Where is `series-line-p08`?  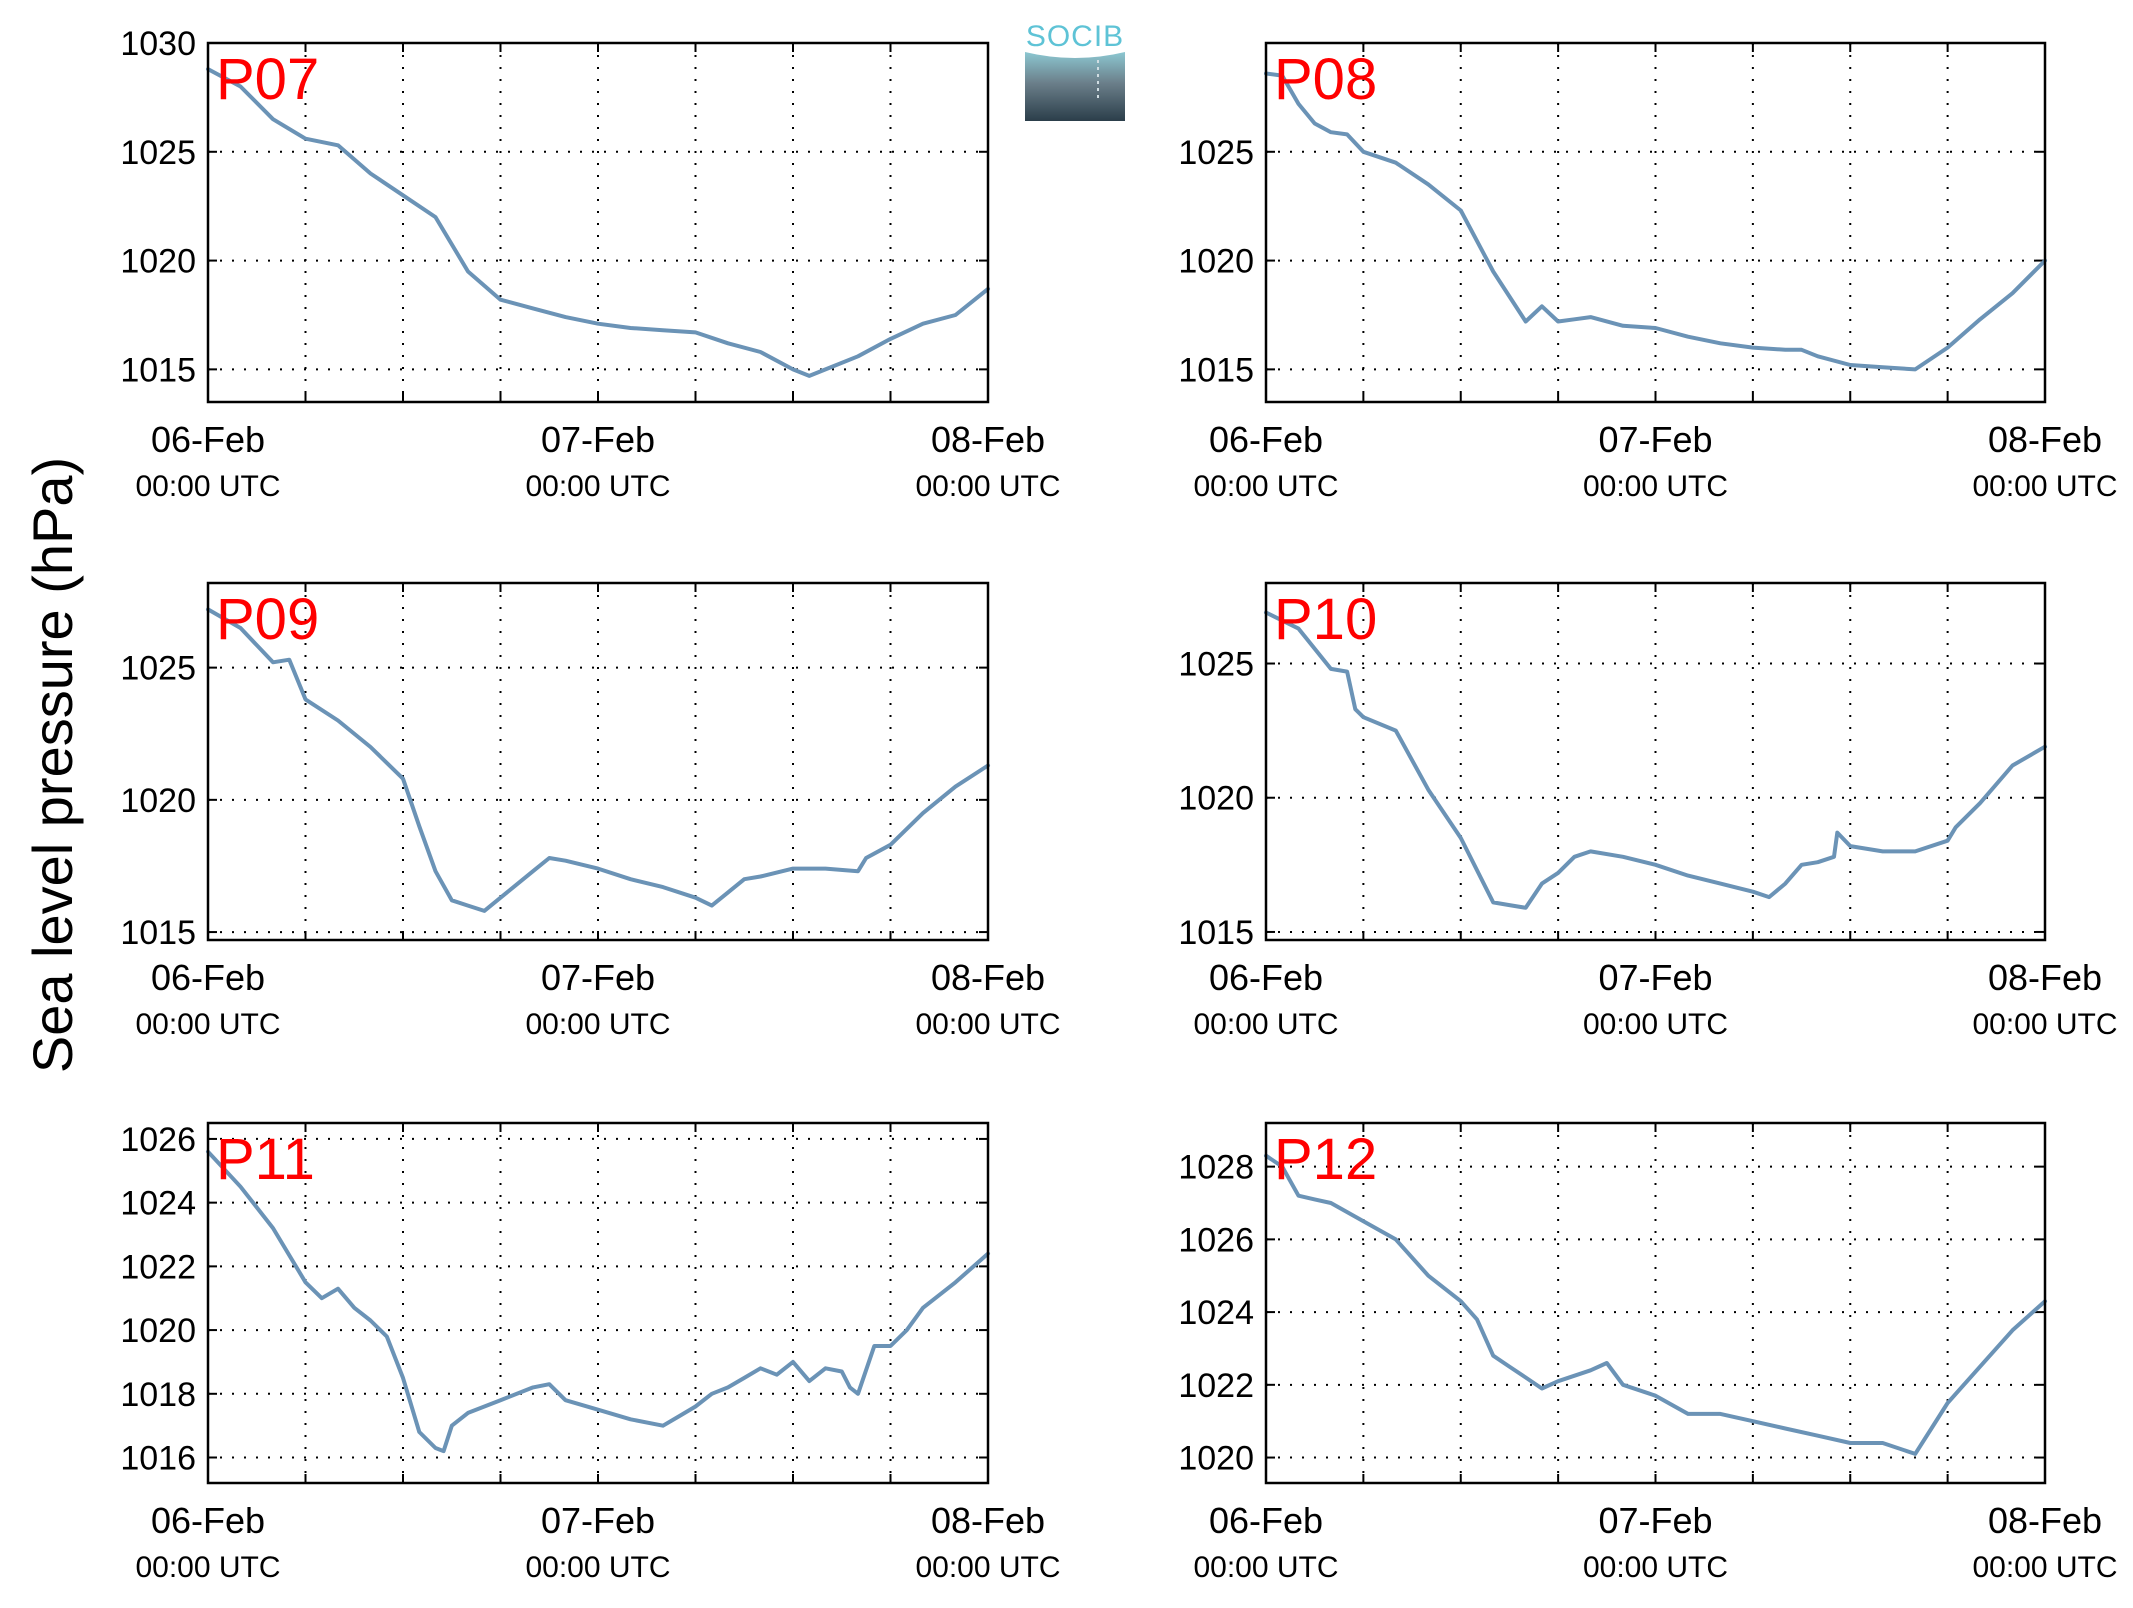 series-line-p08 is located at coordinates (1655, 221).